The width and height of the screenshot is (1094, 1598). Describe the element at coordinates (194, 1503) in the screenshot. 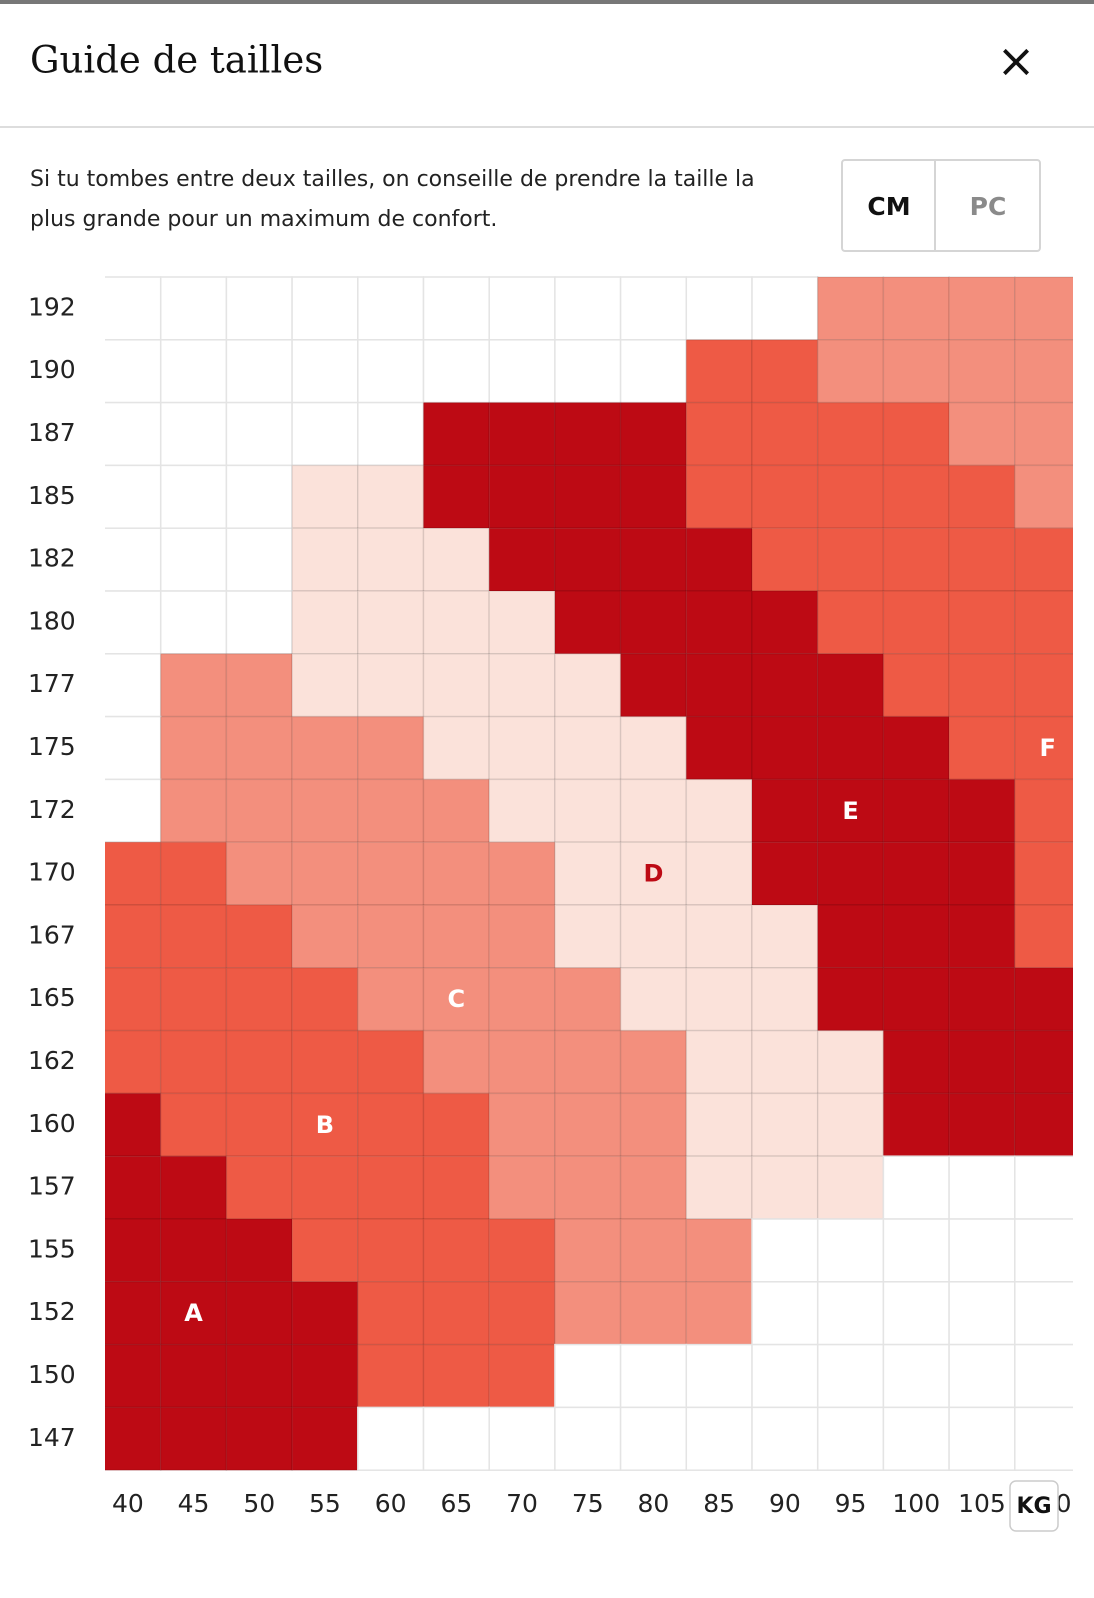

I see `weight-label: 45` at that location.